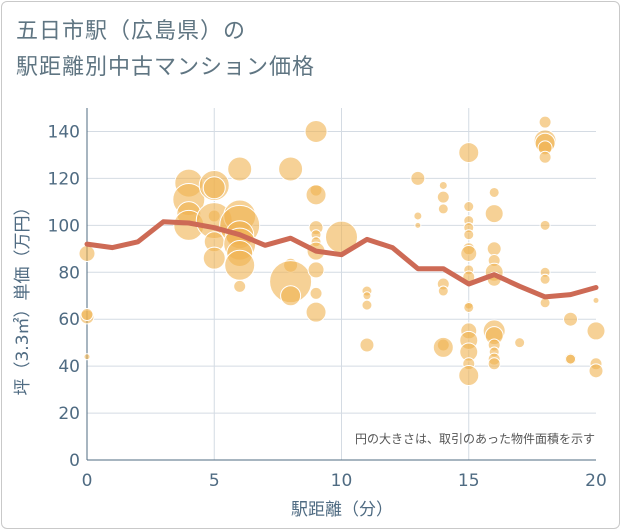  What do you see at coordinates (69, 320) in the screenshot?
I see `y-tick-label: 60` at bounding box center [69, 320].